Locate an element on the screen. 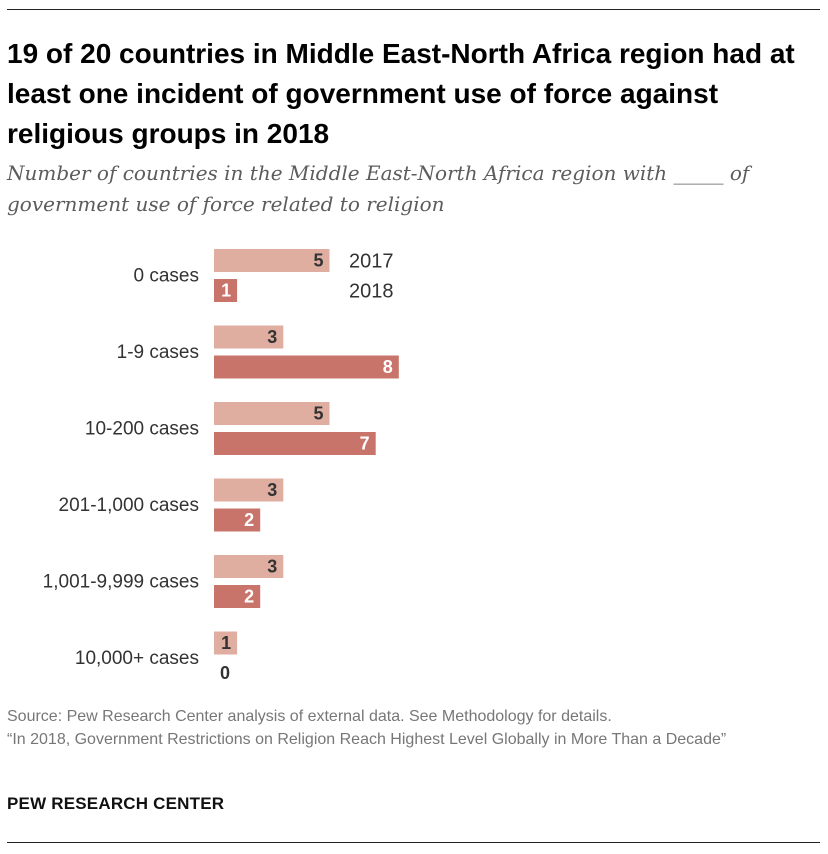 Image resolution: width=828 pixels, height=854 pixels. category-label: 201-1,000 cases is located at coordinates (129, 505).